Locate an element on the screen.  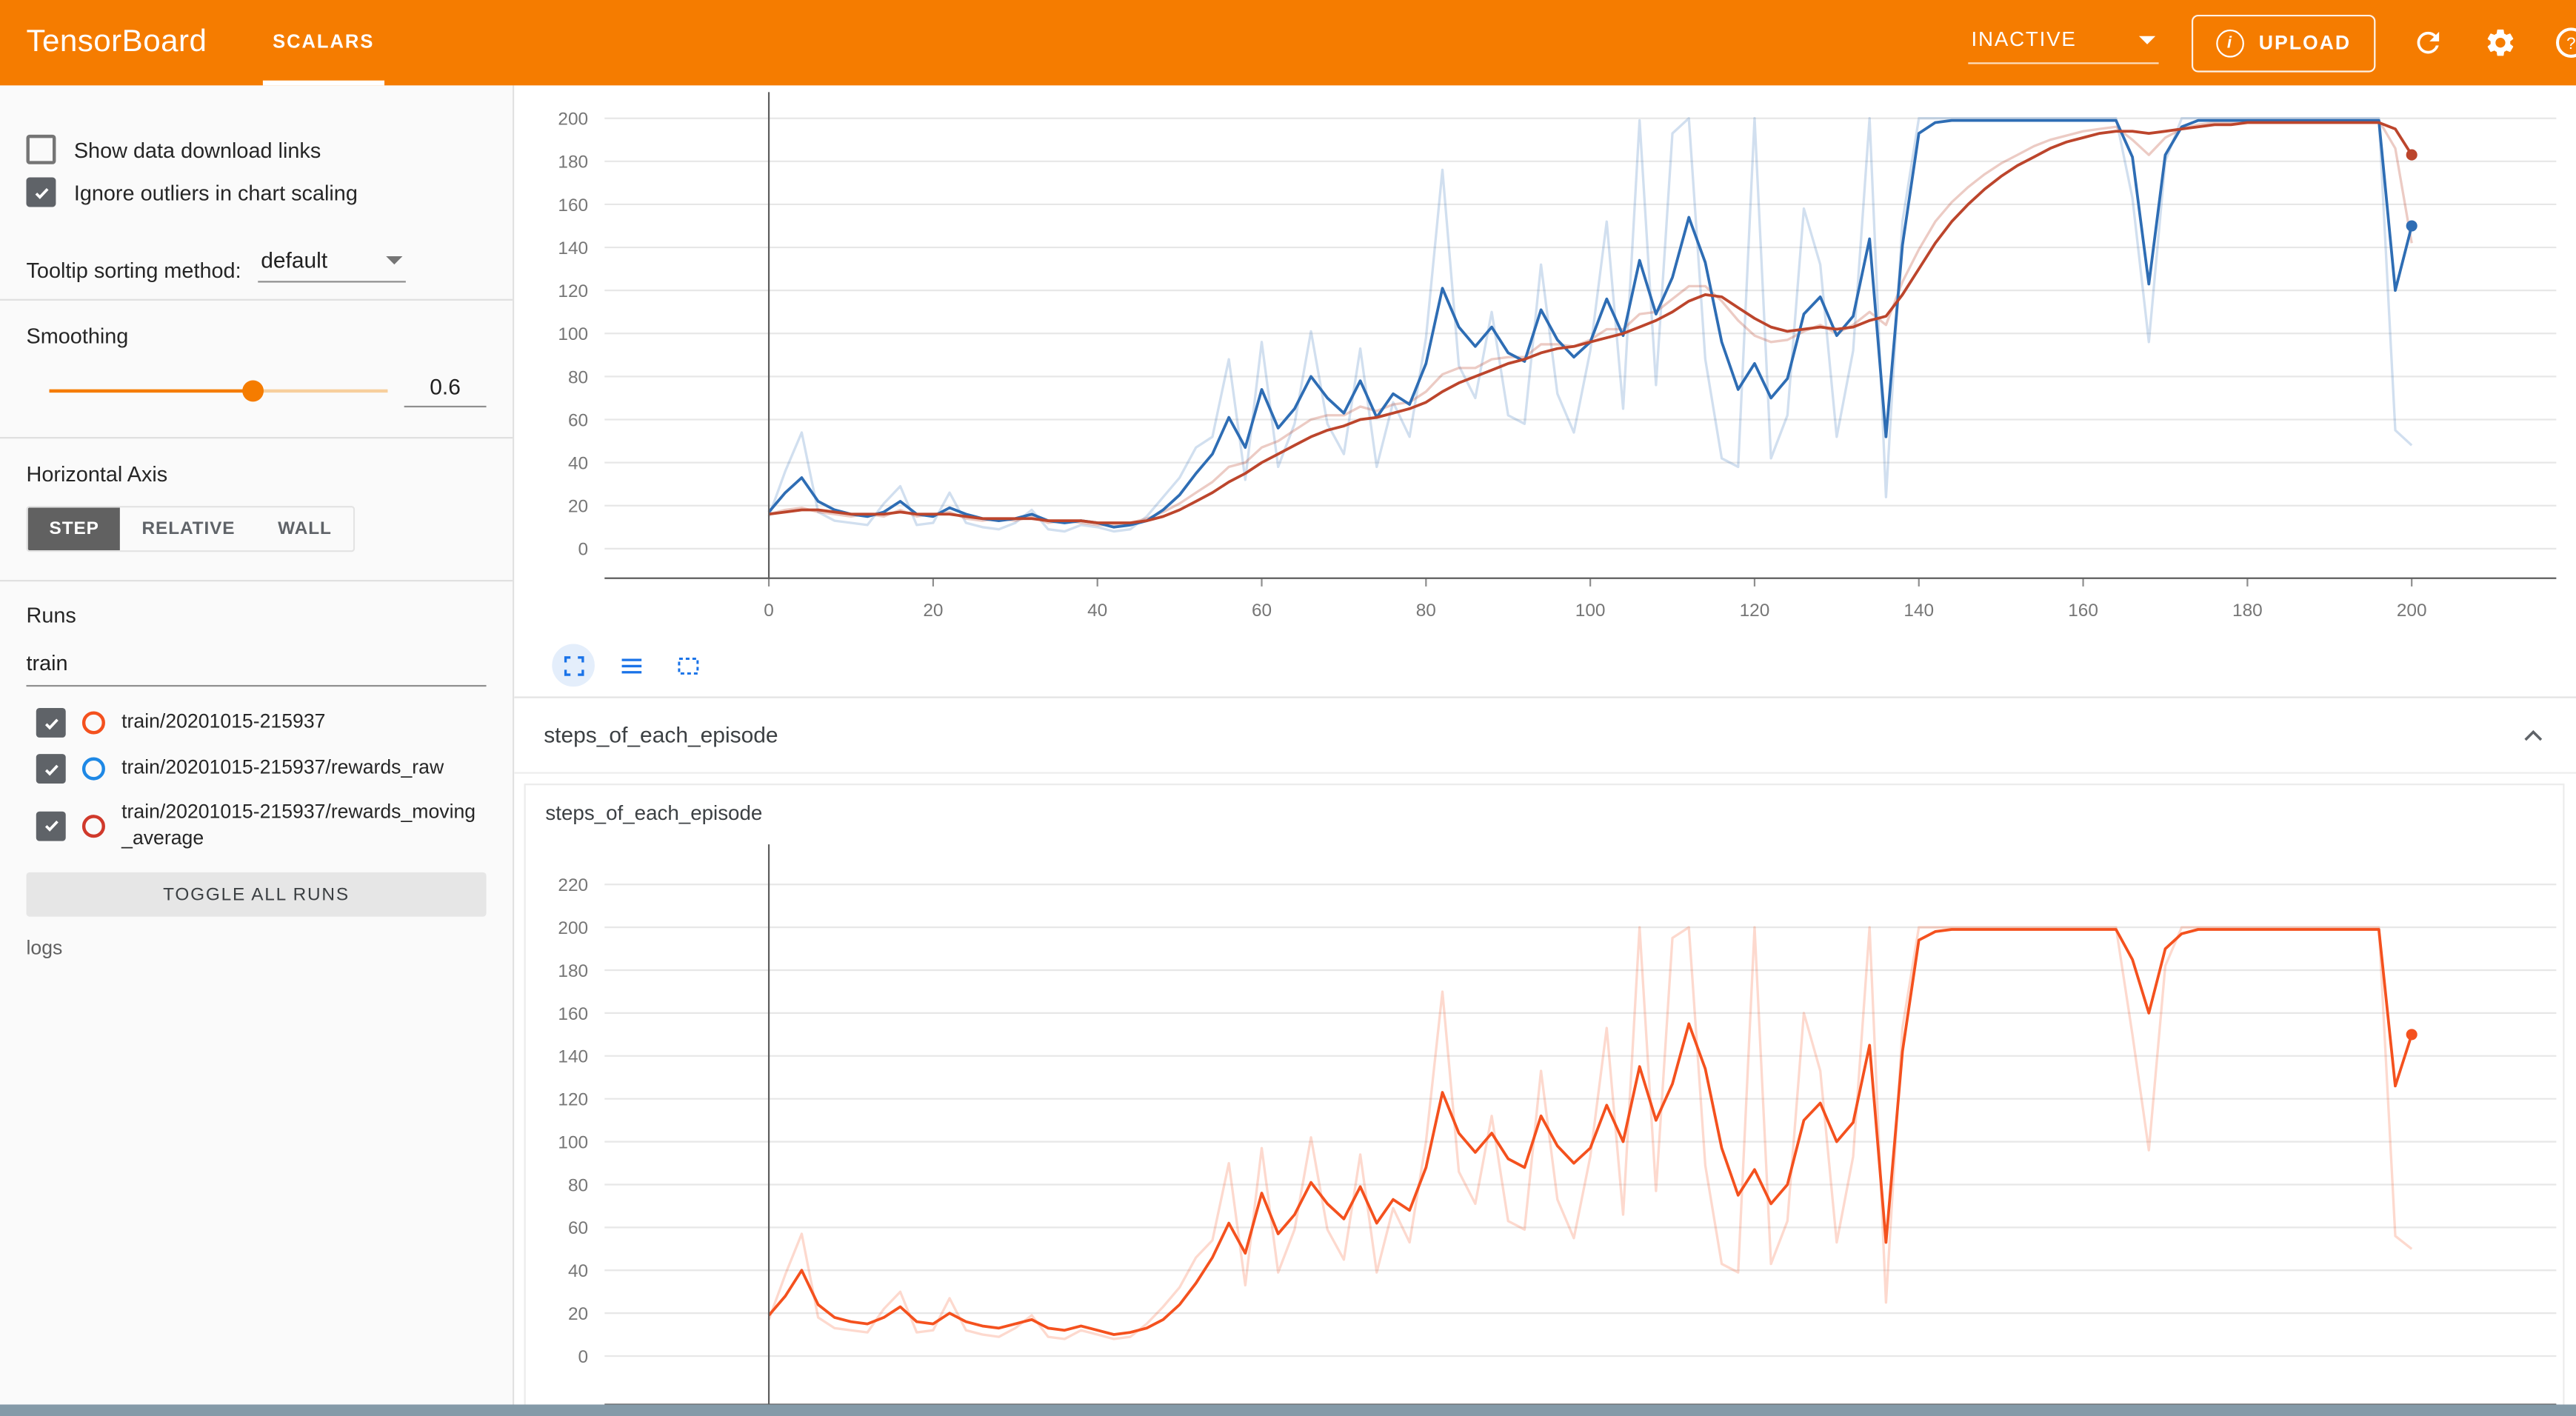
axis-step-button: STEP is located at coordinates (74, 529).